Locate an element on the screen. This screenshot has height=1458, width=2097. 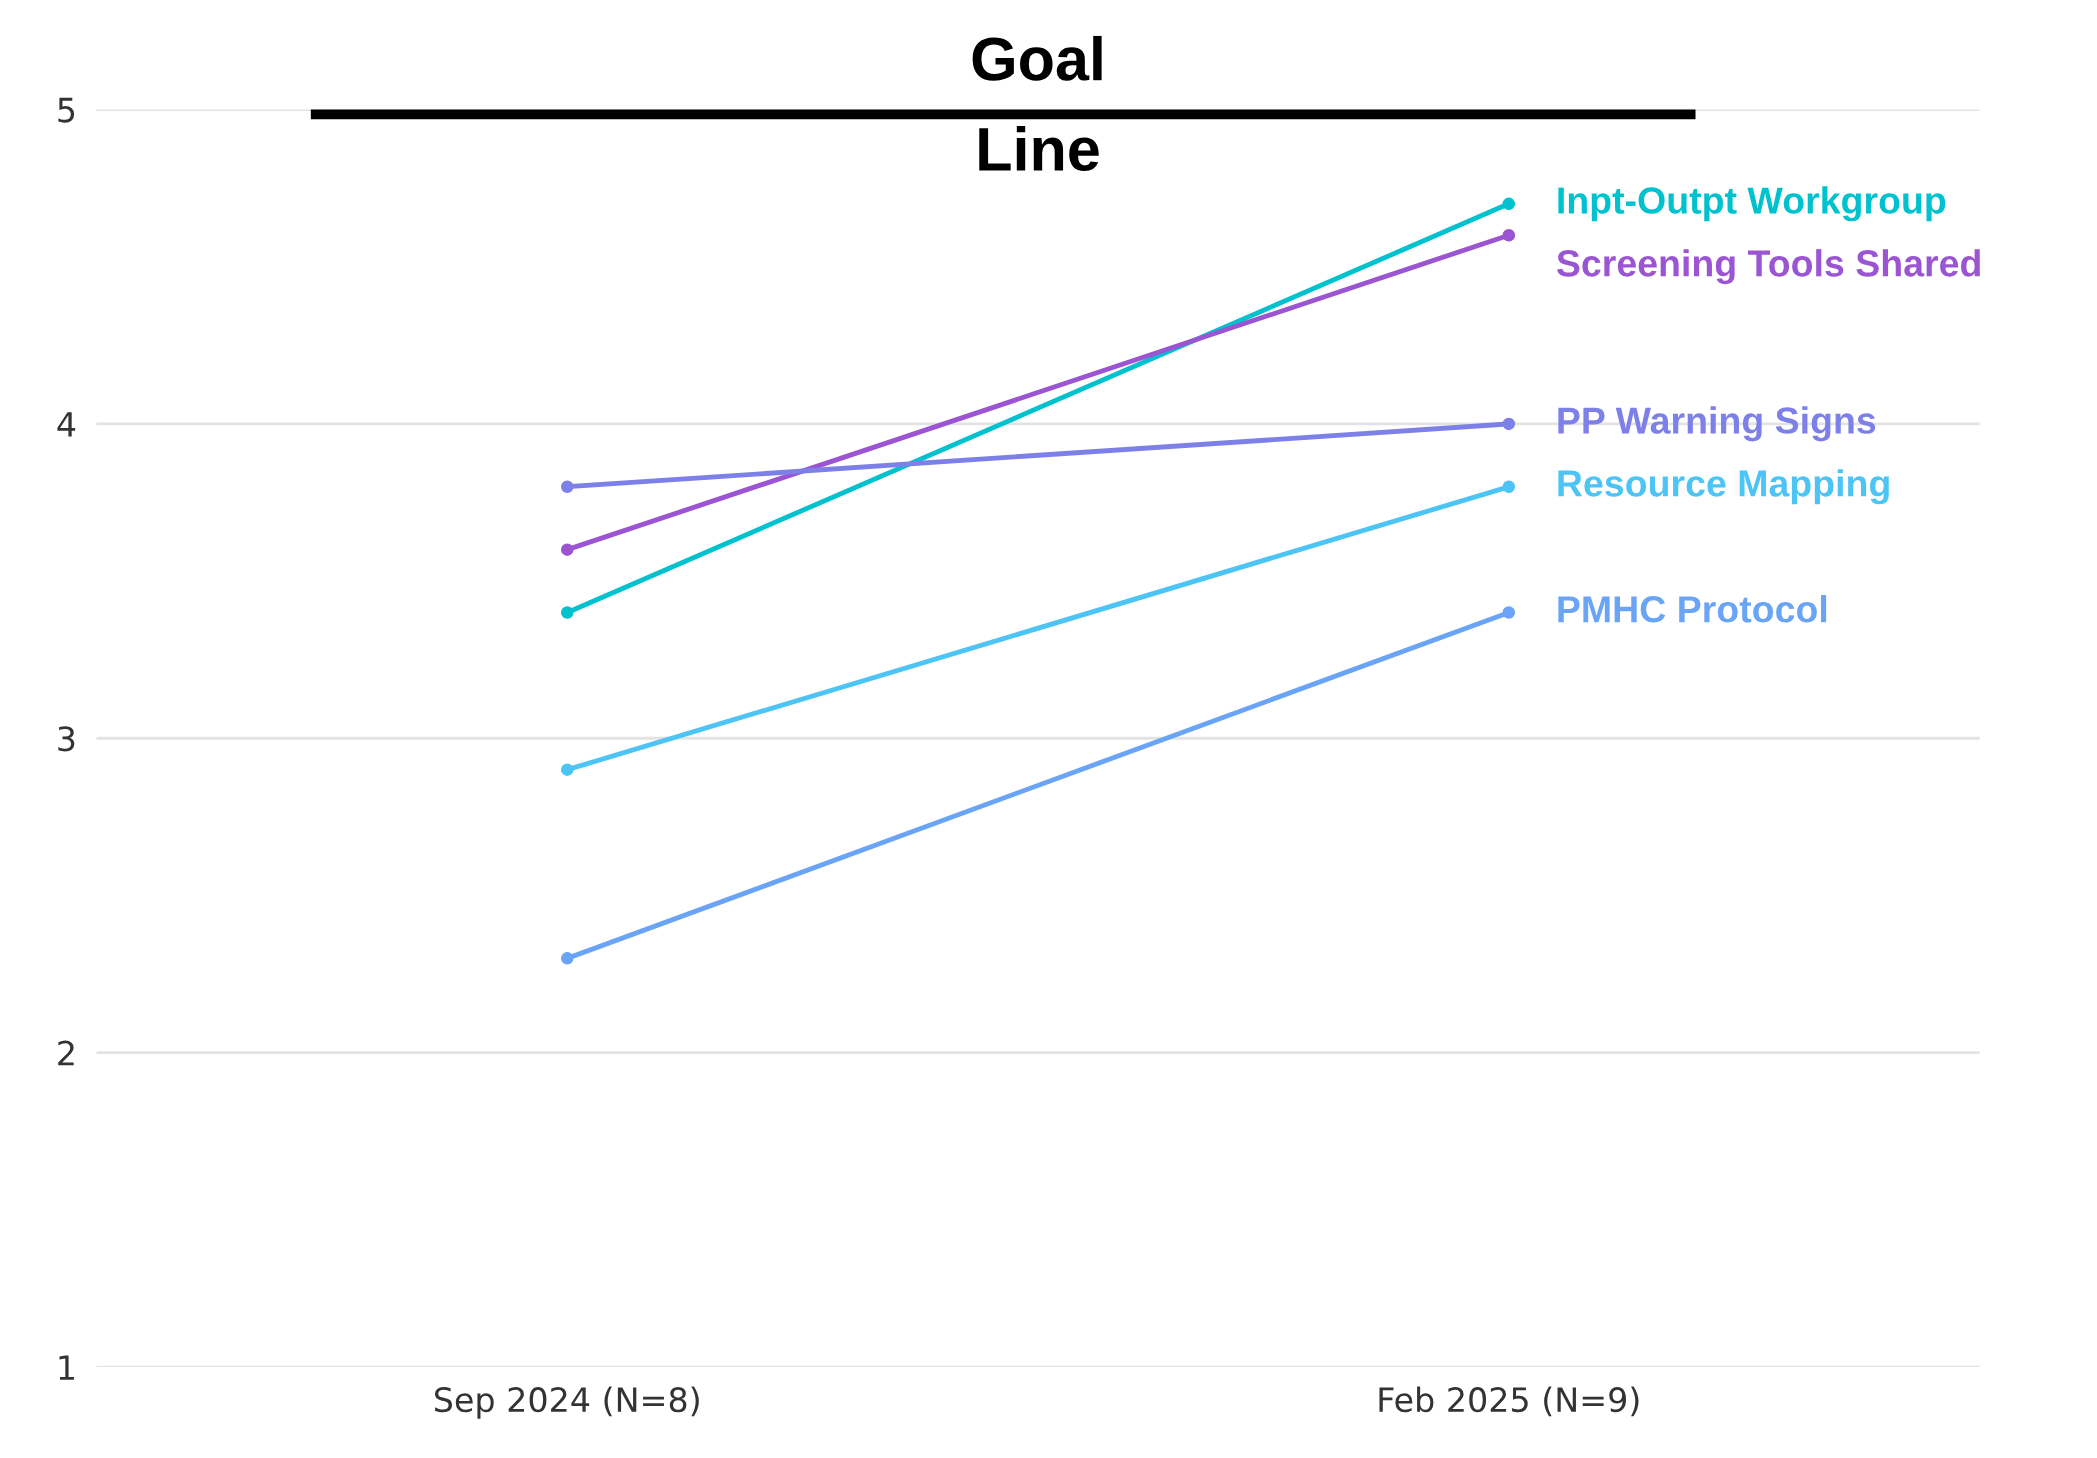
series-label: Resource Mapping is located at coordinates (1723, 487).